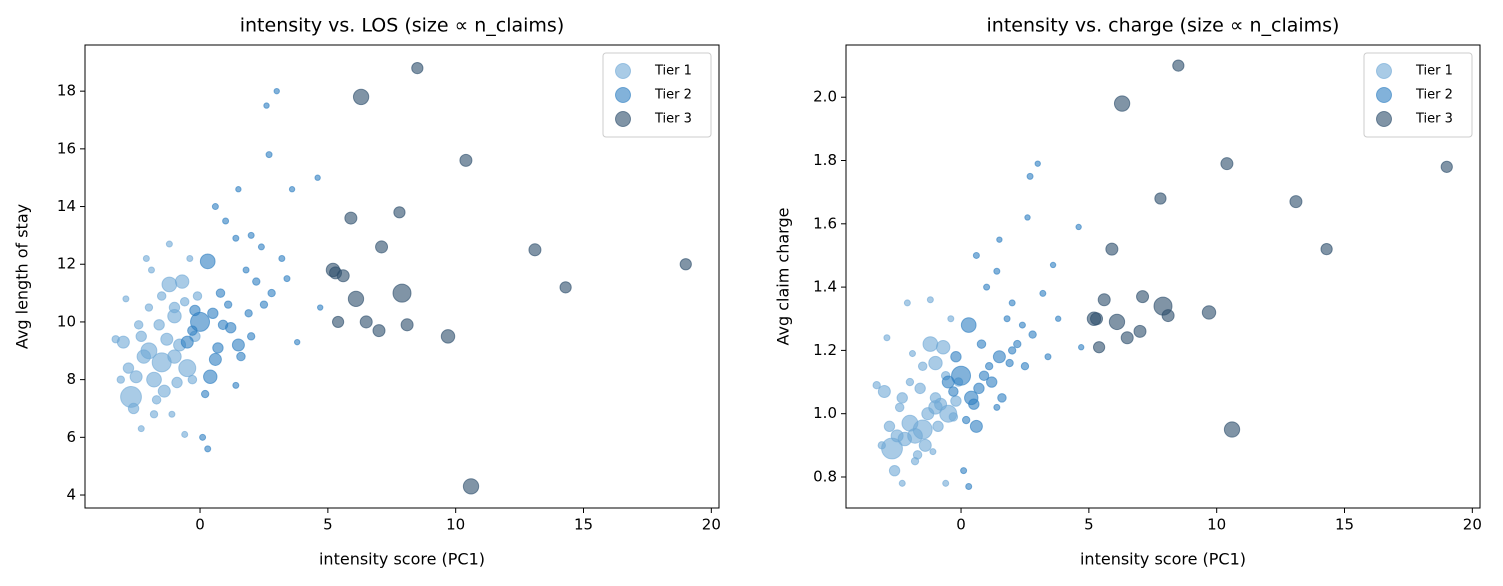 This screenshot has width=1503, height=586. What do you see at coordinates (1472, 525) in the screenshot?
I see `x-tick-label: 20` at bounding box center [1472, 525].